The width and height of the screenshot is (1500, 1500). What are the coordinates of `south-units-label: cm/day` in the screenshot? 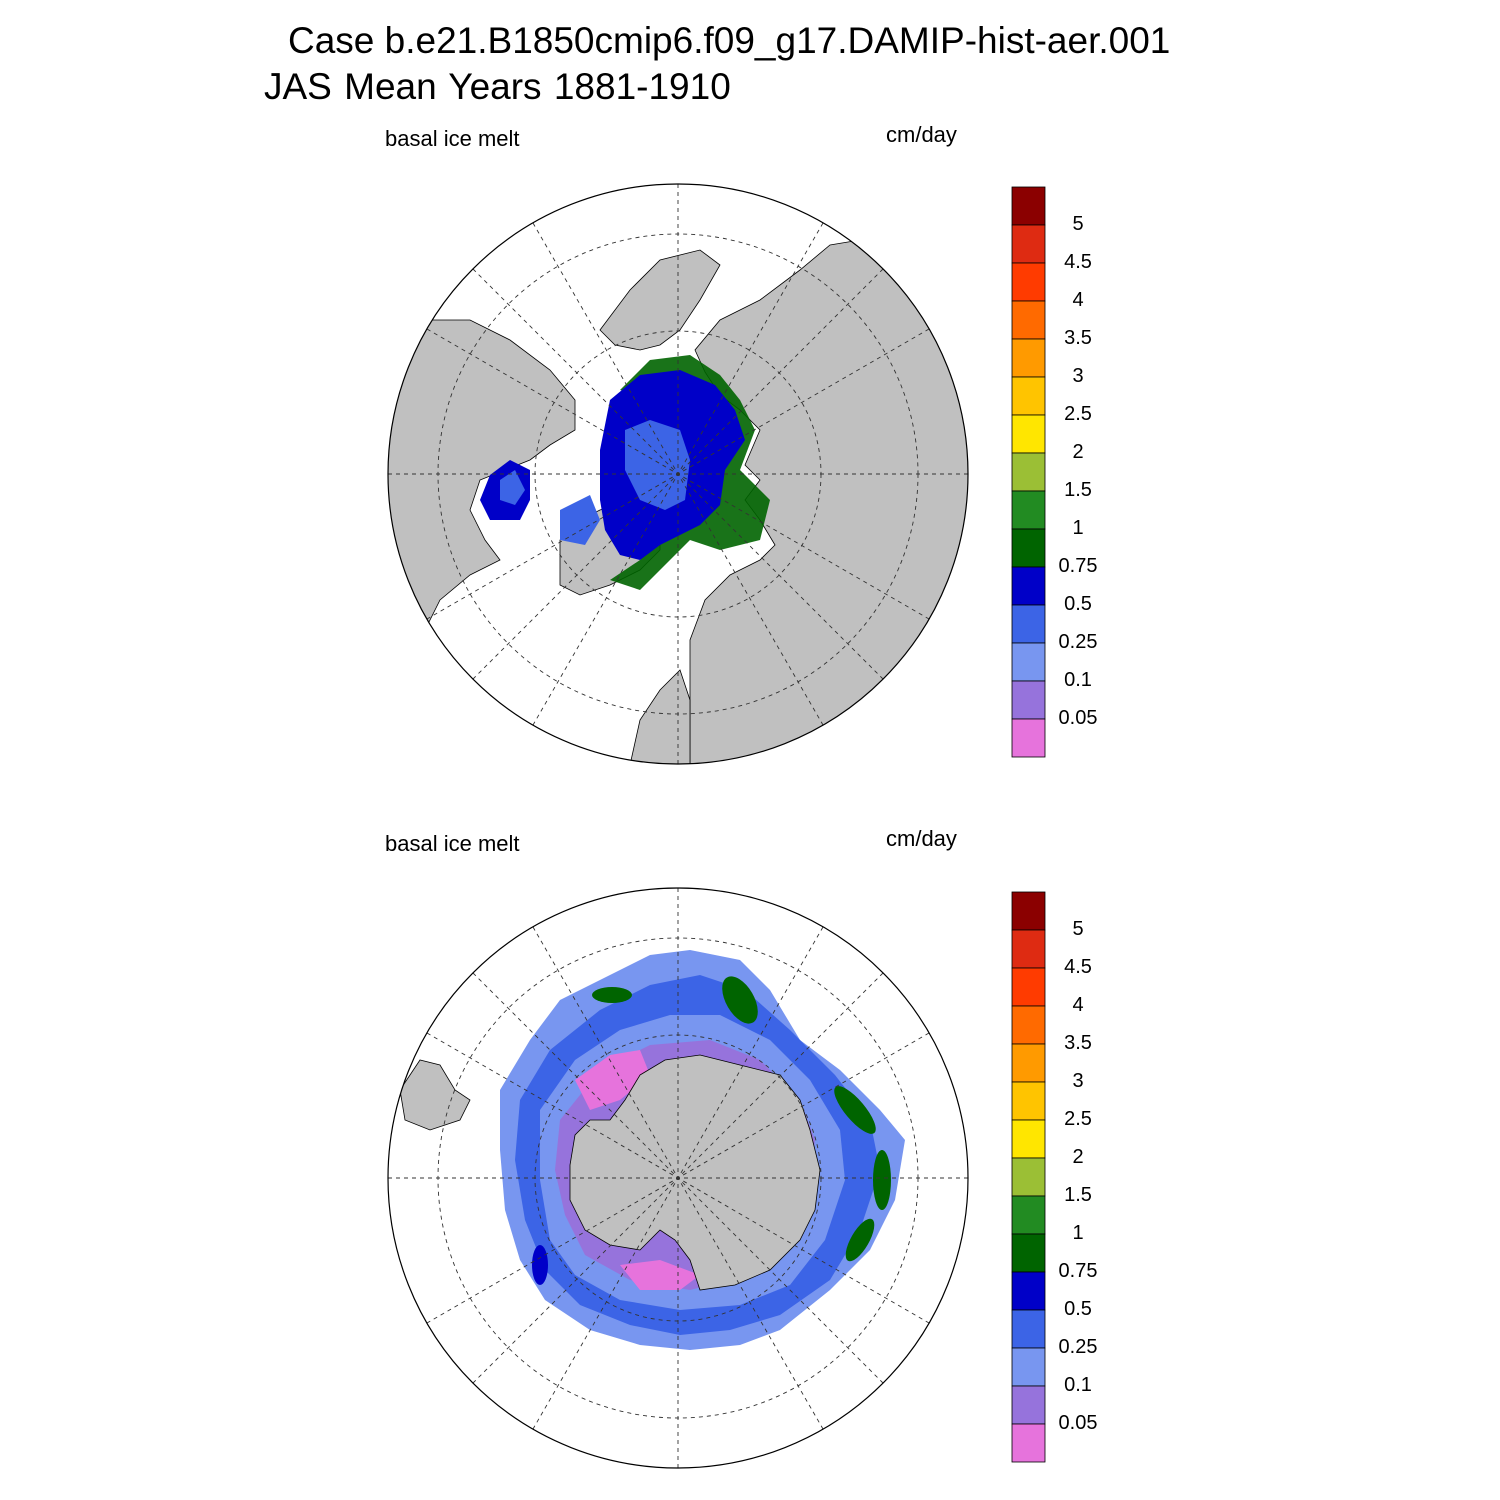 It's located at (921, 838).